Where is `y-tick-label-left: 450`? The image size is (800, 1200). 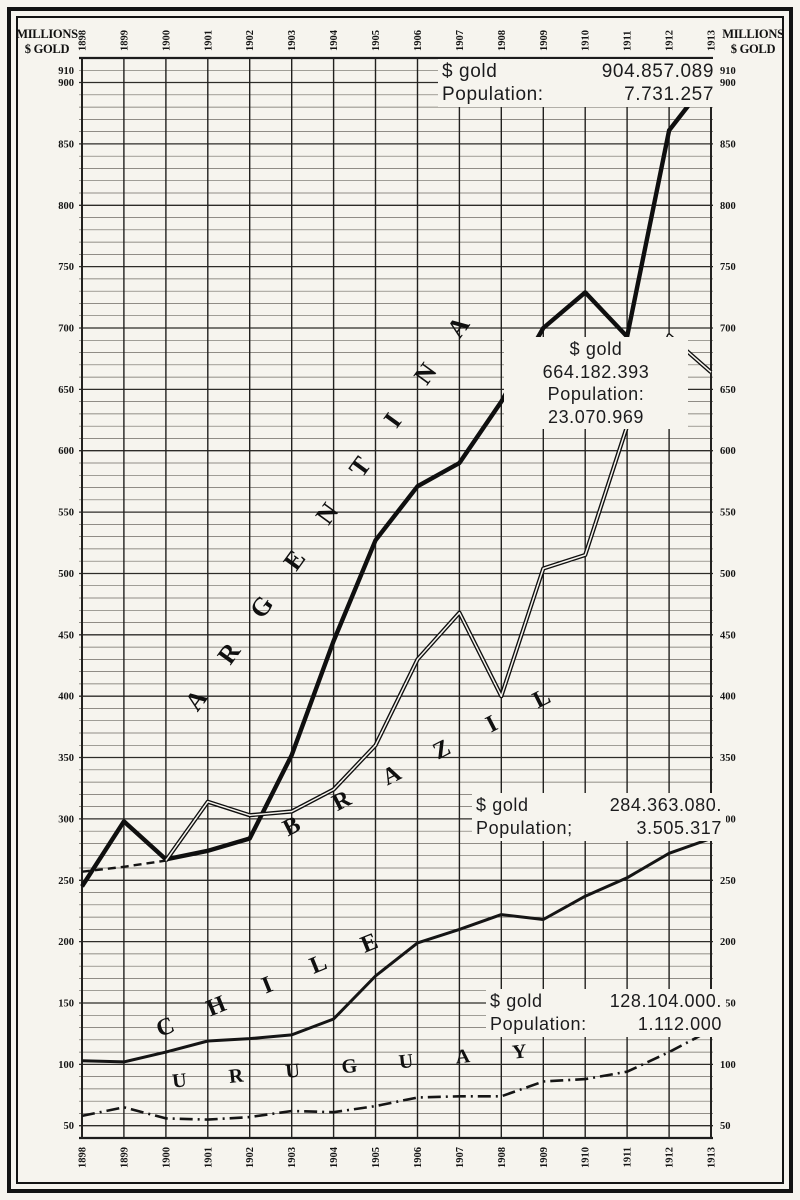
y-tick-label-left: 450 is located at coordinates (66, 635).